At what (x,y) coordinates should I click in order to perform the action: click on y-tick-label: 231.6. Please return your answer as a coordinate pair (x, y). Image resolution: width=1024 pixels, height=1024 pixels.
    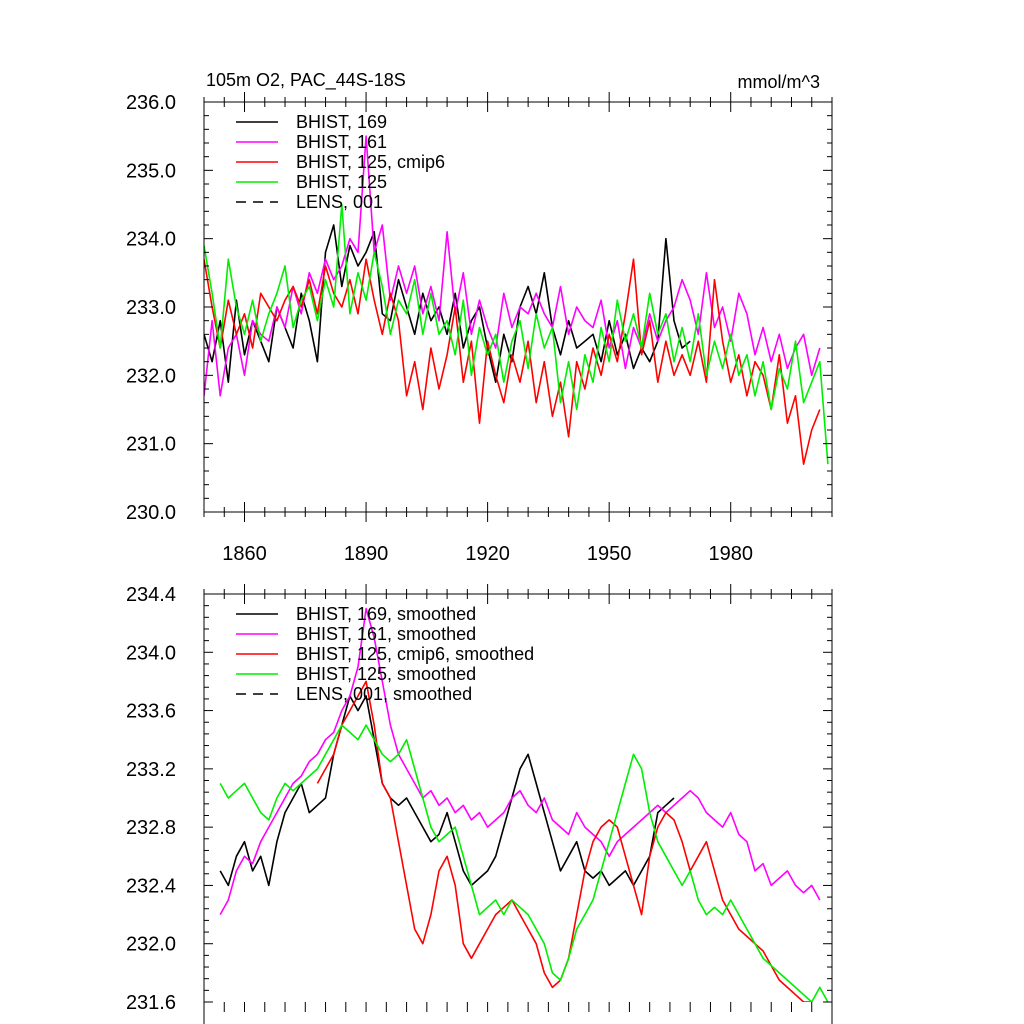
    Looking at the image, I should click on (151, 1003).